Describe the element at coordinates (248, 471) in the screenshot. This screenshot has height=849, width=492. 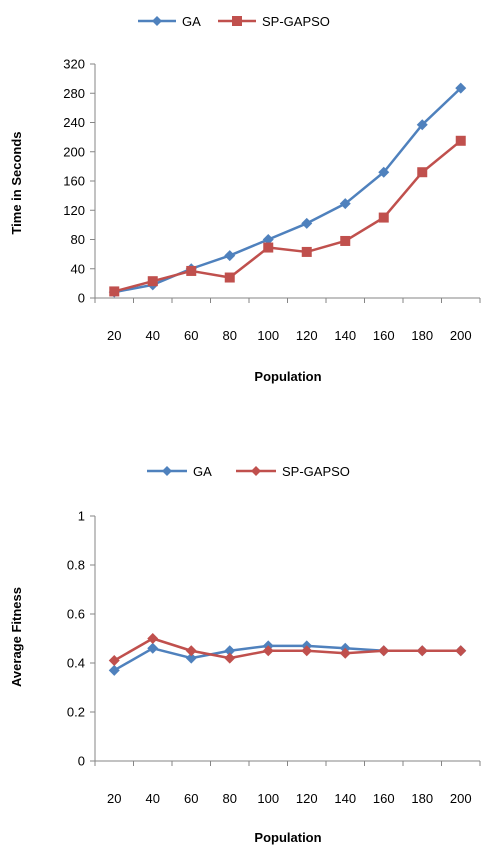
I see `chart2-legend: GA SP-GAPSO` at that location.